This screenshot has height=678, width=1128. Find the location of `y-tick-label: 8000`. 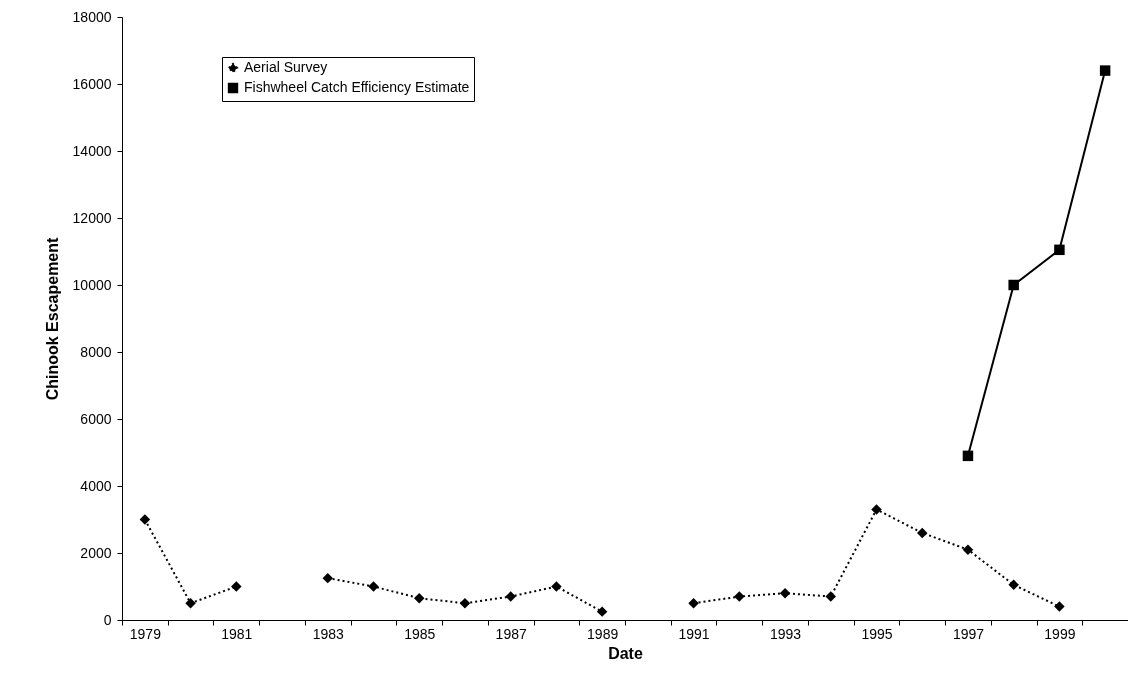

y-tick-label: 8000 is located at coordinates (96, 351).